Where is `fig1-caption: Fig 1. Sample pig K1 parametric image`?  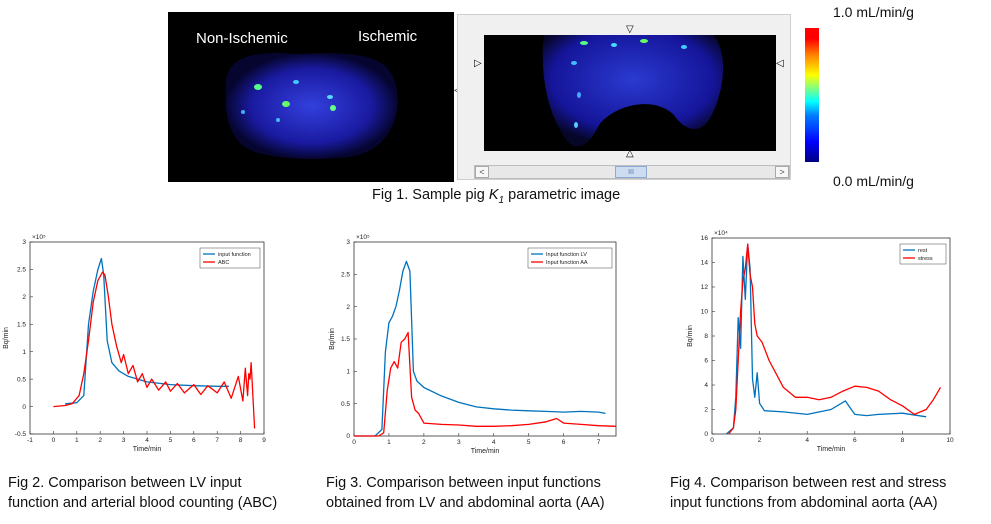
fig1-caption: Fig 1. Sample pig K1 parametric image is located at coordinates (496, 196).